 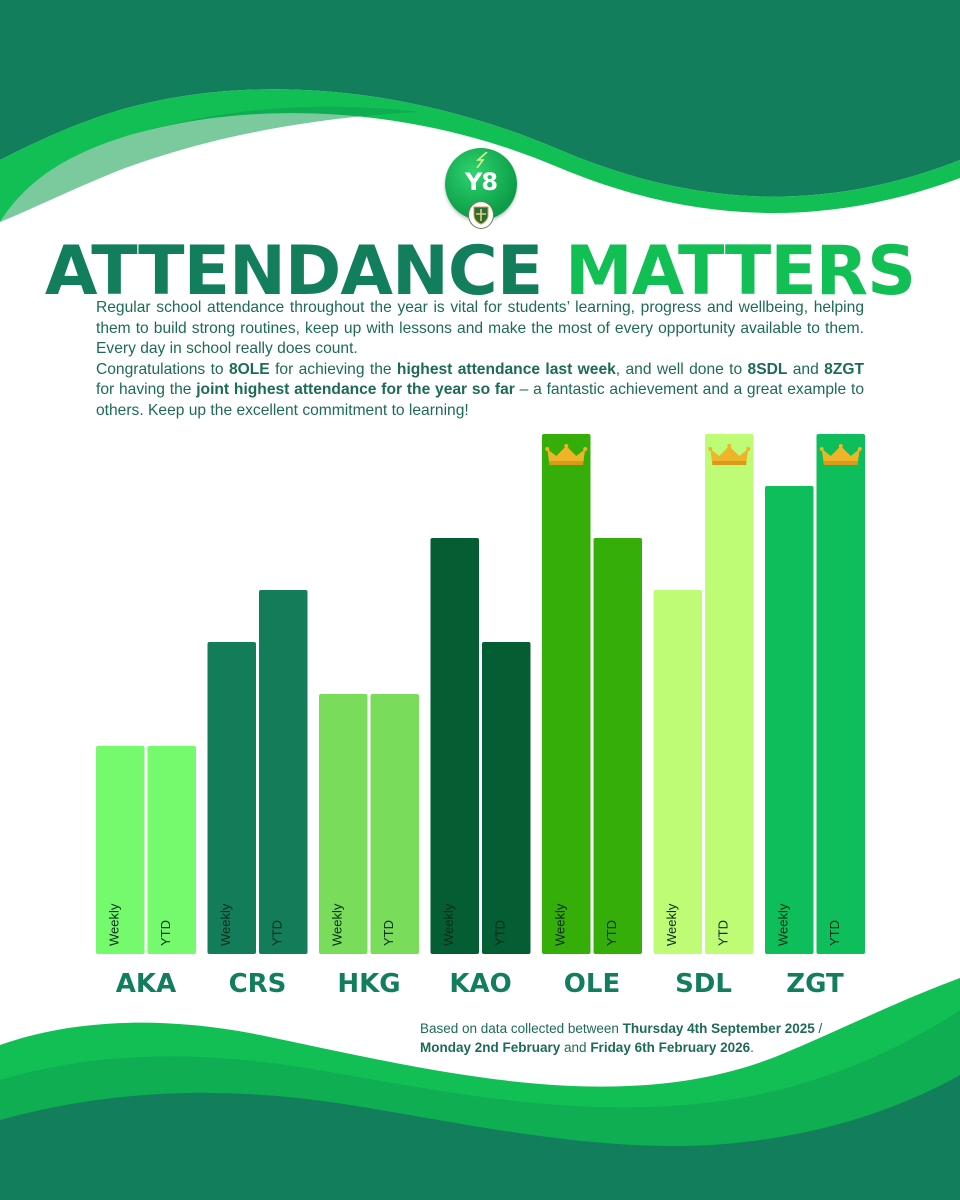 I want to click on bar-kao-ytd, so click(x=506, y=798).